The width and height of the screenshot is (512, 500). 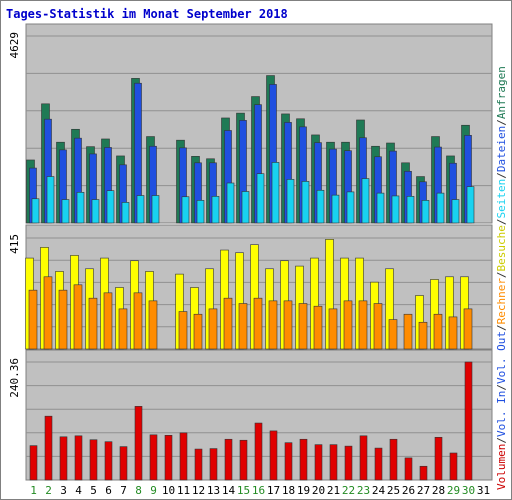 What do you see at coordinates (78, 490) in the screenshot?
I see `x-tick-label: 4` at bounding box center [78, 490].